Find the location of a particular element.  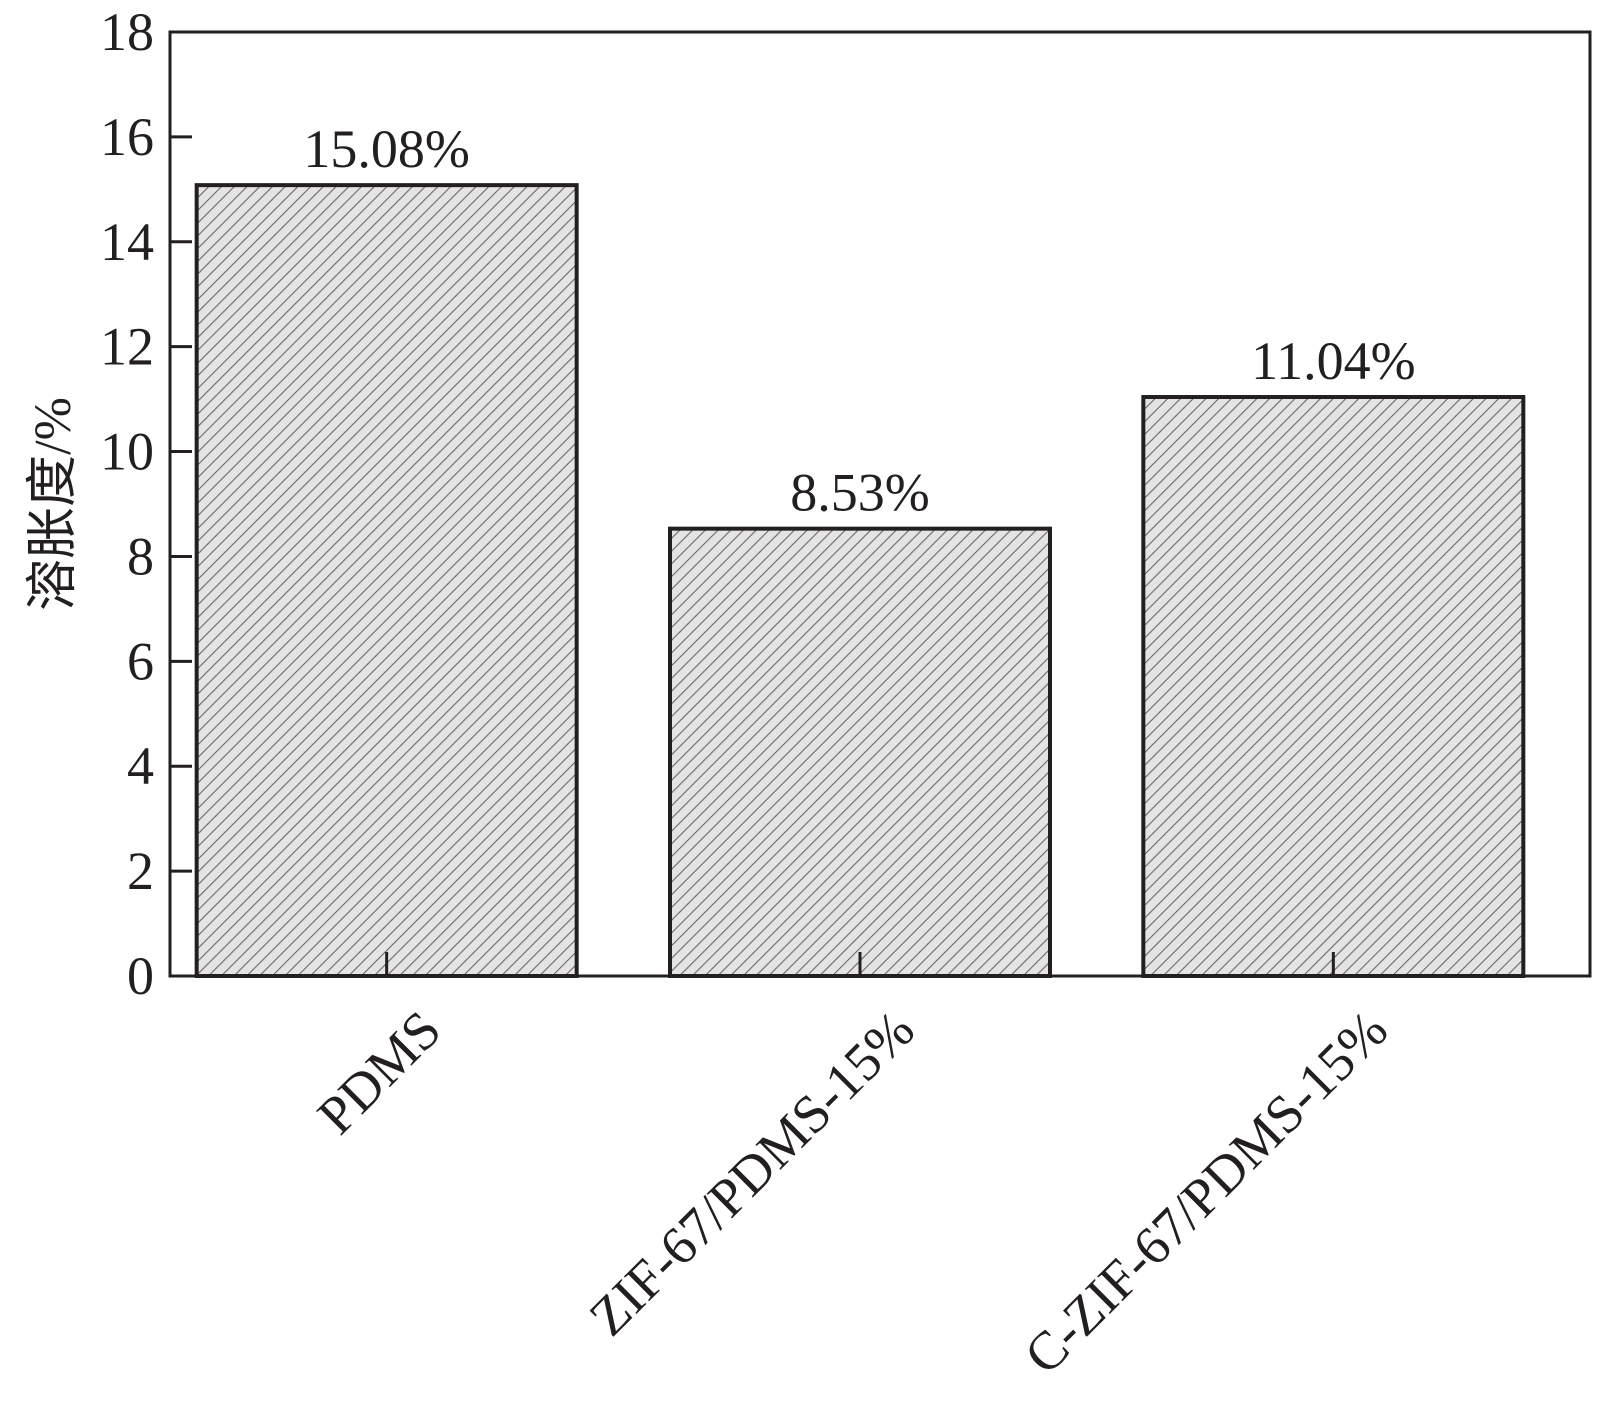

y-tick-label-2: 2 is located at coordinates (140, 871).